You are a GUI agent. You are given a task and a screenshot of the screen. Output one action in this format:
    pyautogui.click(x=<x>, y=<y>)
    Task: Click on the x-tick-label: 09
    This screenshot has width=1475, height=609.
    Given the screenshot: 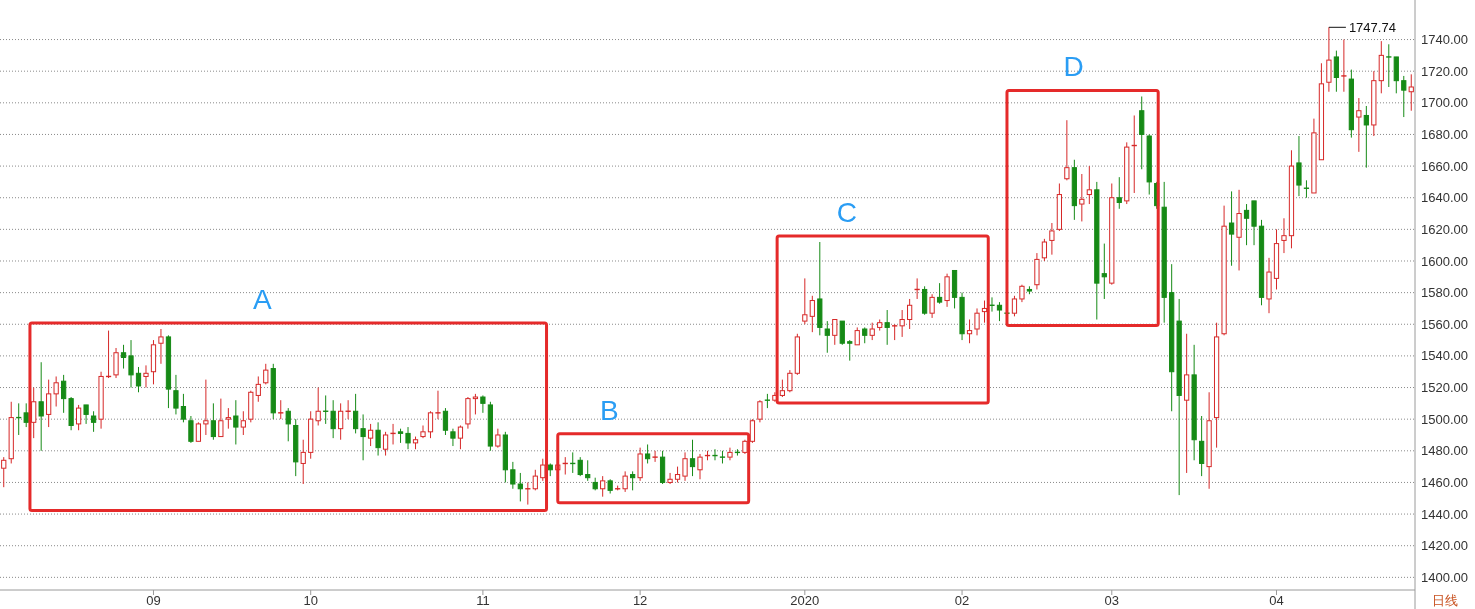 What is the action you would take?
    pyautogui.click(x=153, y=600)
    